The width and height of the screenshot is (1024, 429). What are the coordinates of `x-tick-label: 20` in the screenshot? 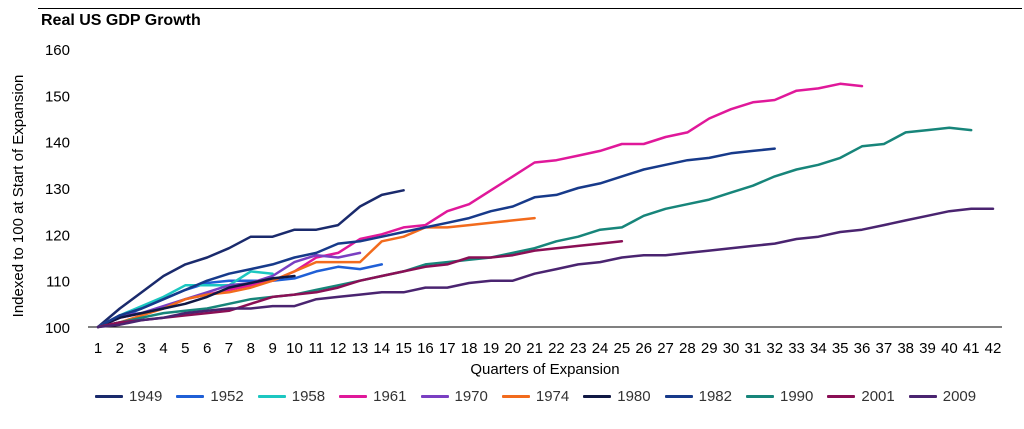 It's located at (512, 348).